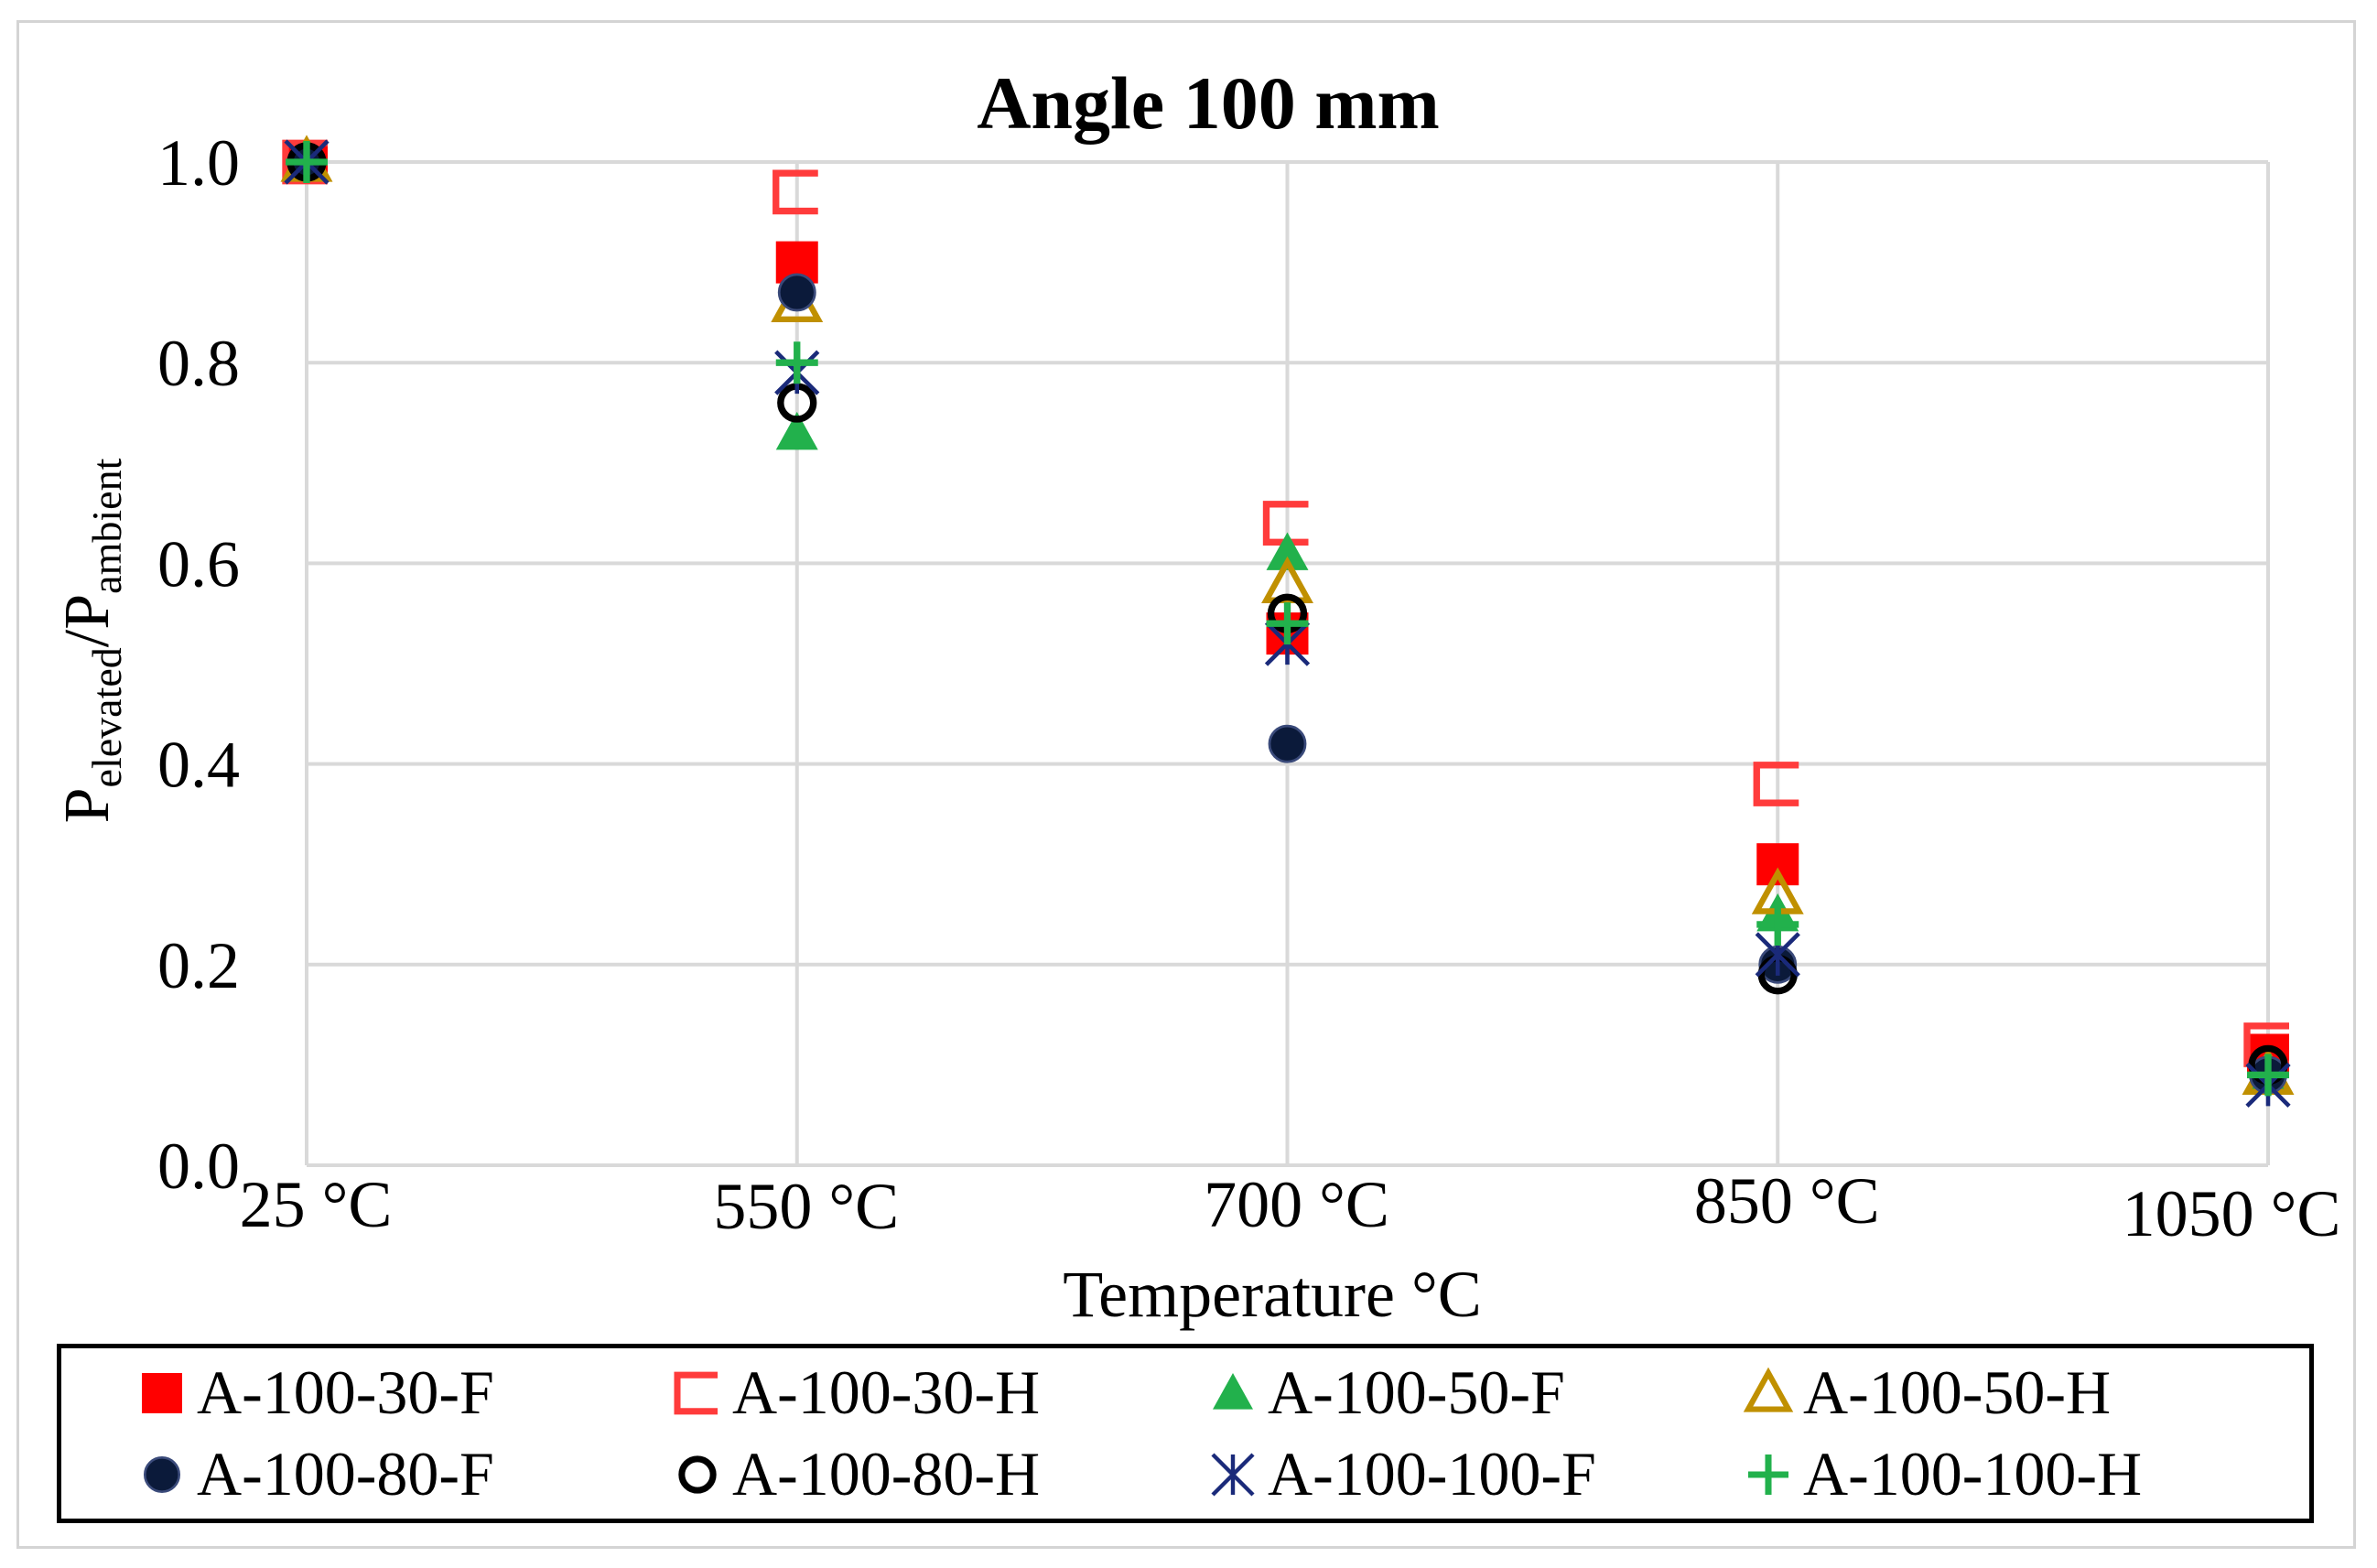 This screenshot has height=1568, width=2377. I want to click on legend-item: A-100-50-F, so click(1473, 1392).